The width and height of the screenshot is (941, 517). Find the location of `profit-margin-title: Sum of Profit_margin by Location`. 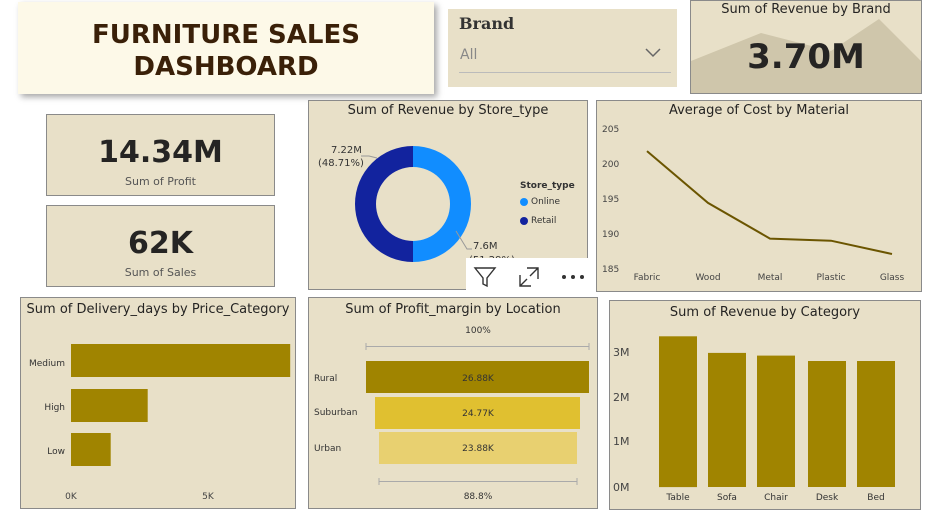

profit-margin-title: Sum of Profit_margin by Location is located at coordinates (453, 309).